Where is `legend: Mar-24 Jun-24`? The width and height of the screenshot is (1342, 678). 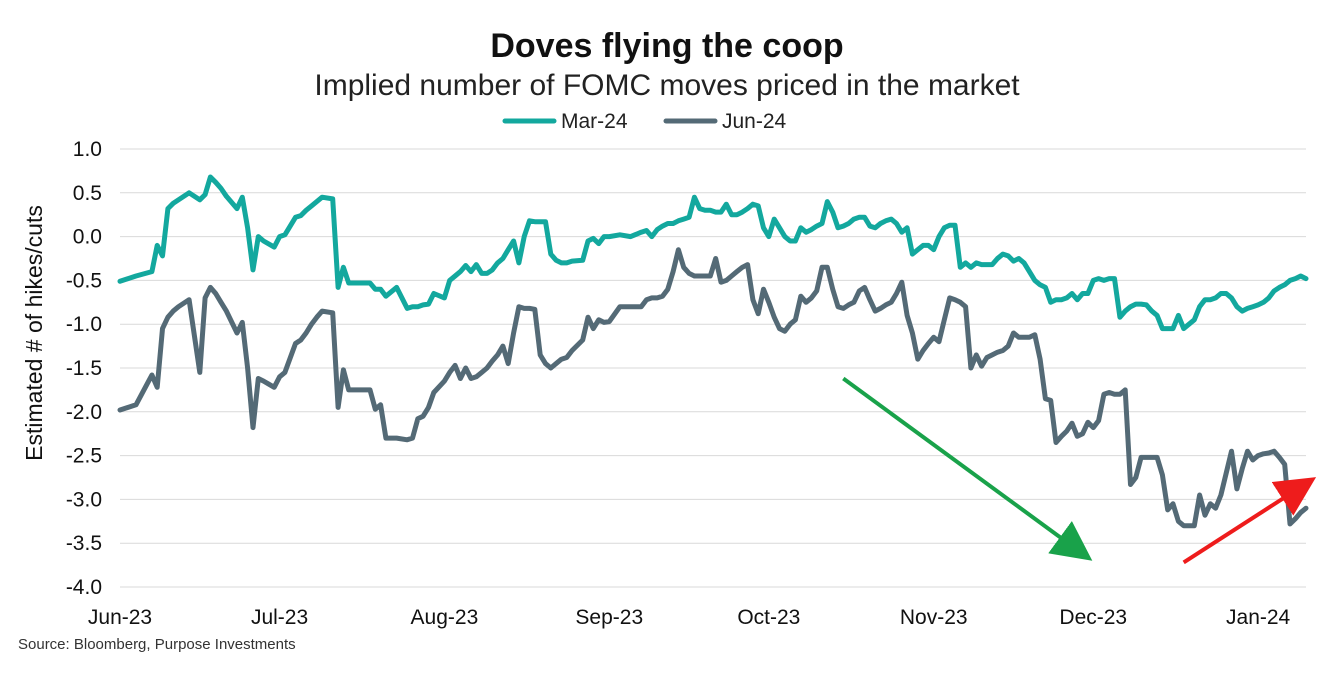
legend: Mar-24 Jun-24 is located at coordinates (644, 121).